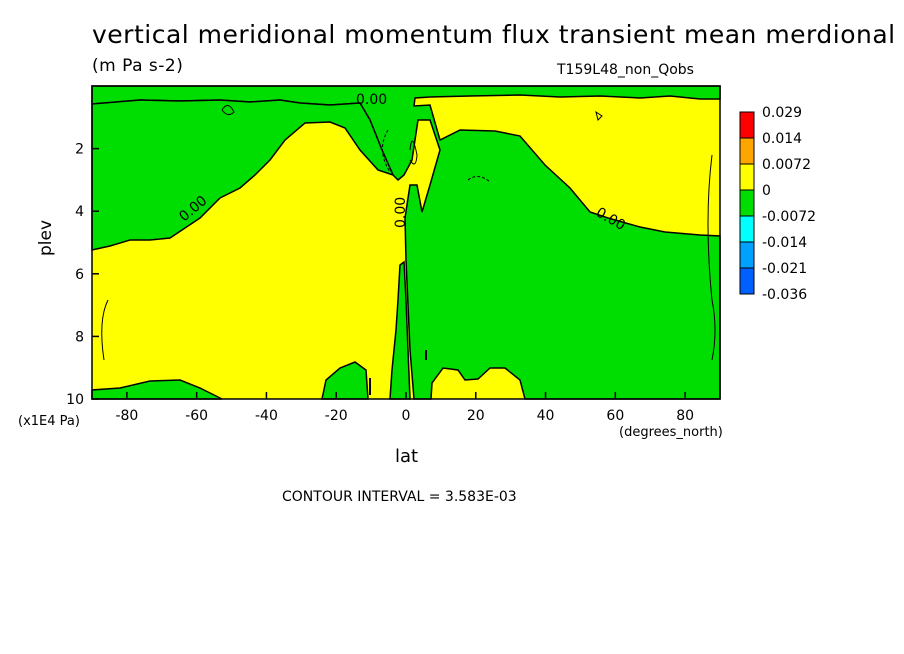 The image size is (904, 654). What do you see at coordinates (75, 400) in the screenshot?
I see `y-tick-label: 10` at bounding box center [75, 400].